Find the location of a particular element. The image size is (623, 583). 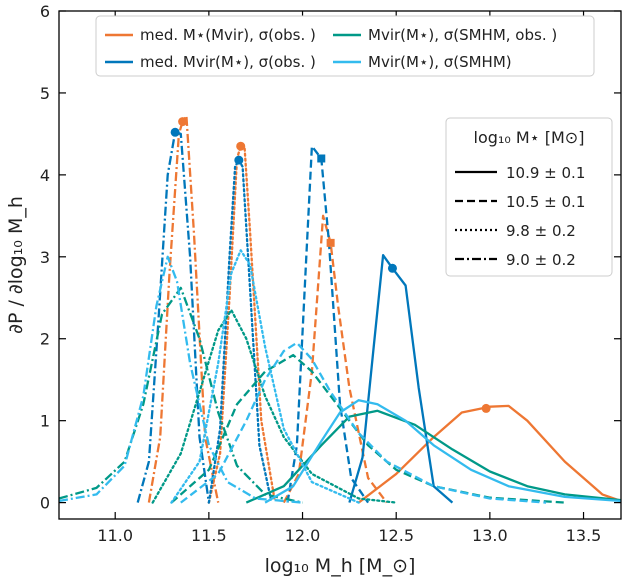

series-teal-dotted is located at coordinates (274, 406).